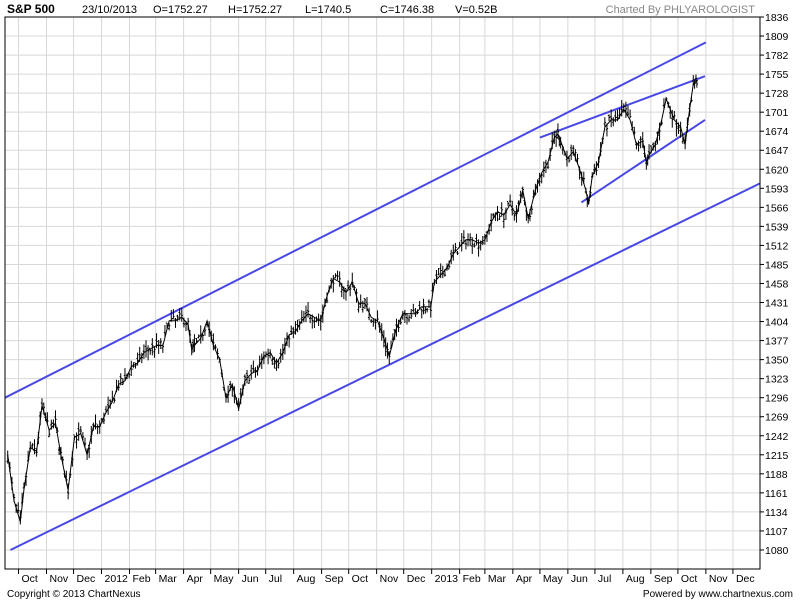 The image size is (800, 605). I want to click on y-tick-label: 1836, so click(777, 18).